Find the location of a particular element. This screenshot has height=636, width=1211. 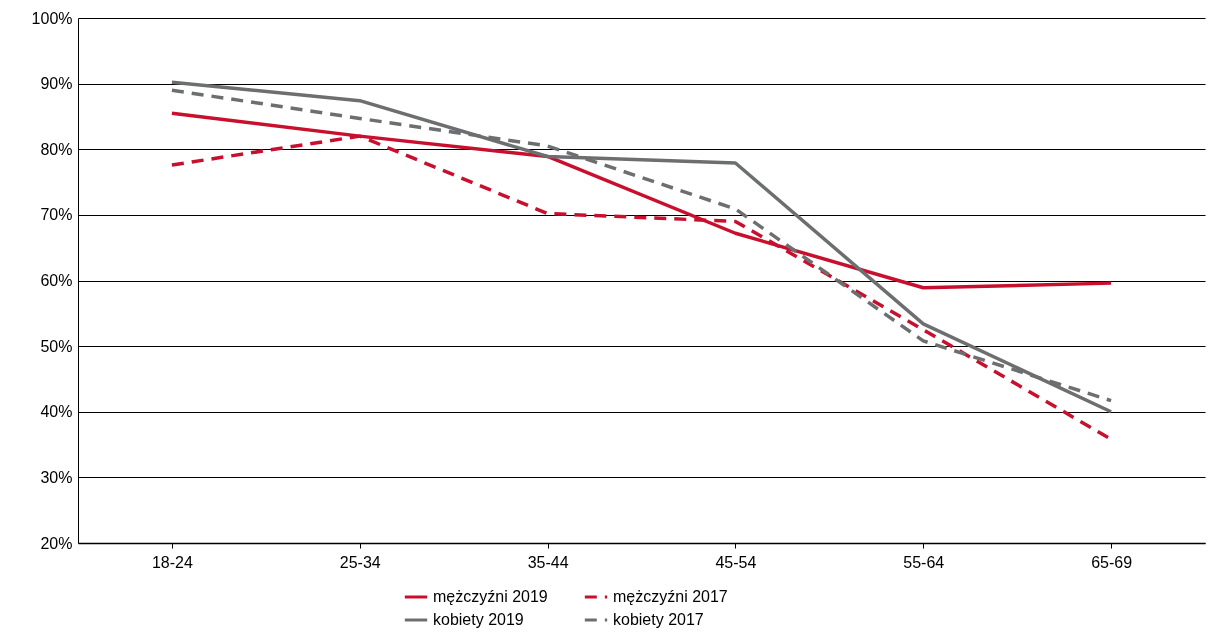

y-tick-label: 100% is located at coordinates (52, 18).